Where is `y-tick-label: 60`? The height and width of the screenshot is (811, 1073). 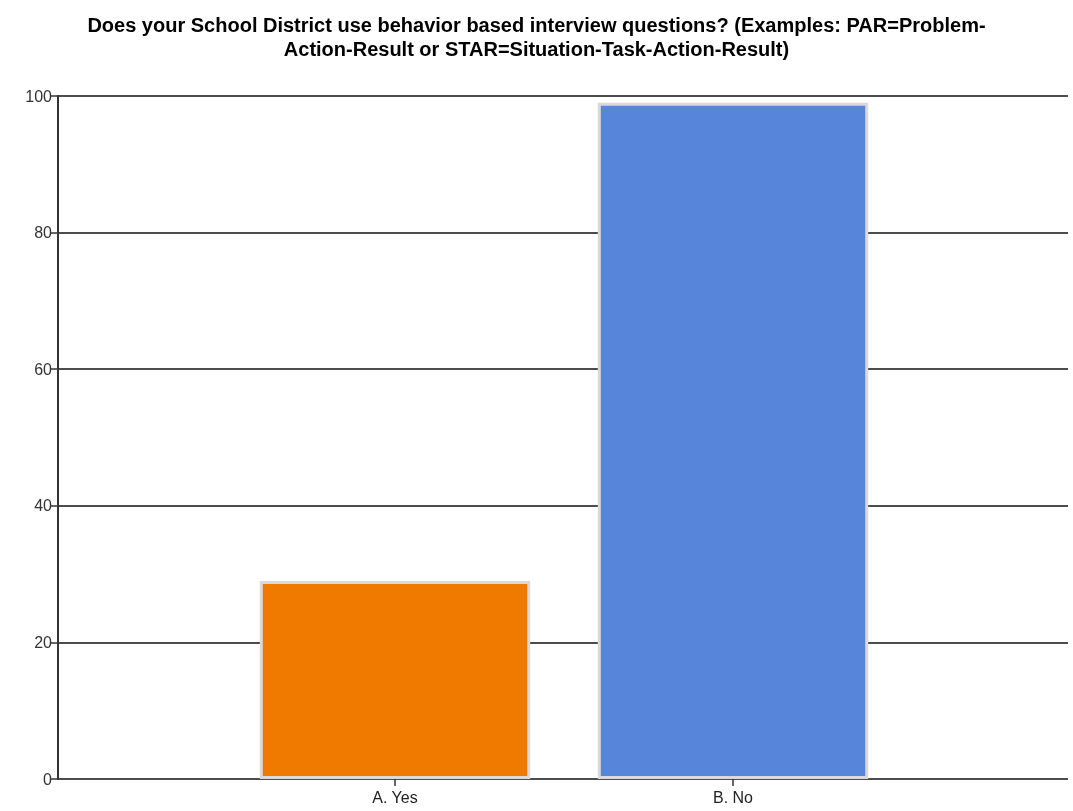 y-tick-label: 60 is located at coordinates (43, 369).